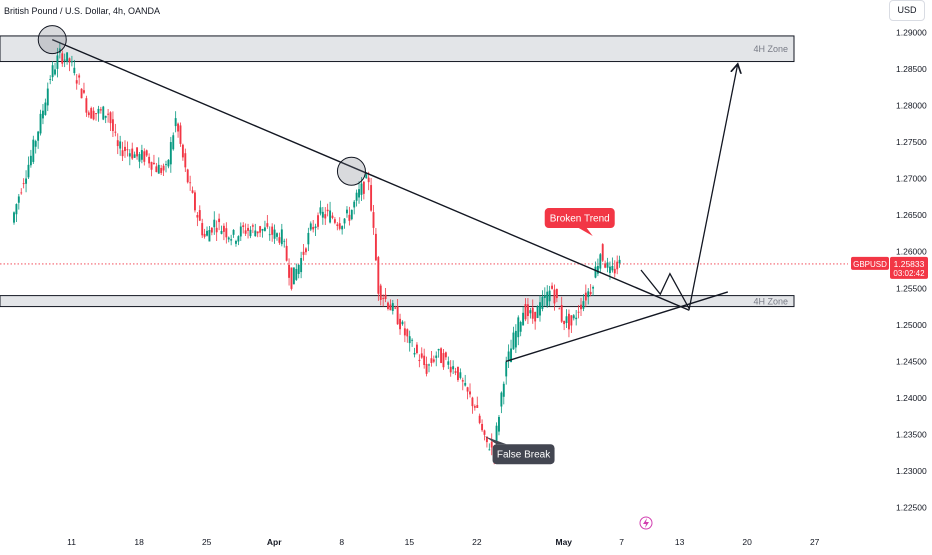 The height and width of the screenshot is (555, 932). I want to click on symbol-badge, so click(870, 263).